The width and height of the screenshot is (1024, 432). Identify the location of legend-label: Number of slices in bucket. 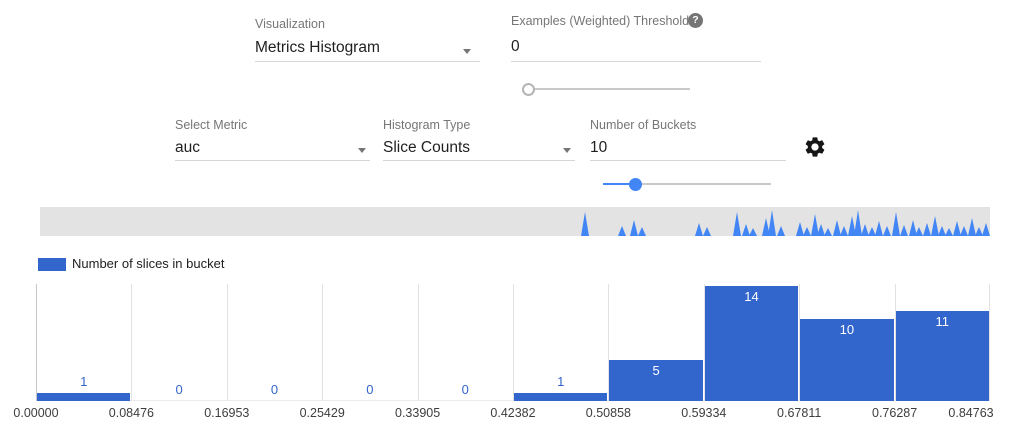
(148, 263).